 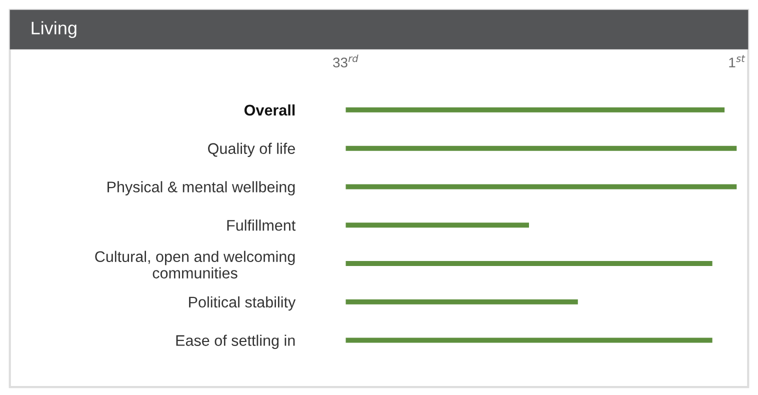 I want to click on text: Living, so click(x=54, y=29).